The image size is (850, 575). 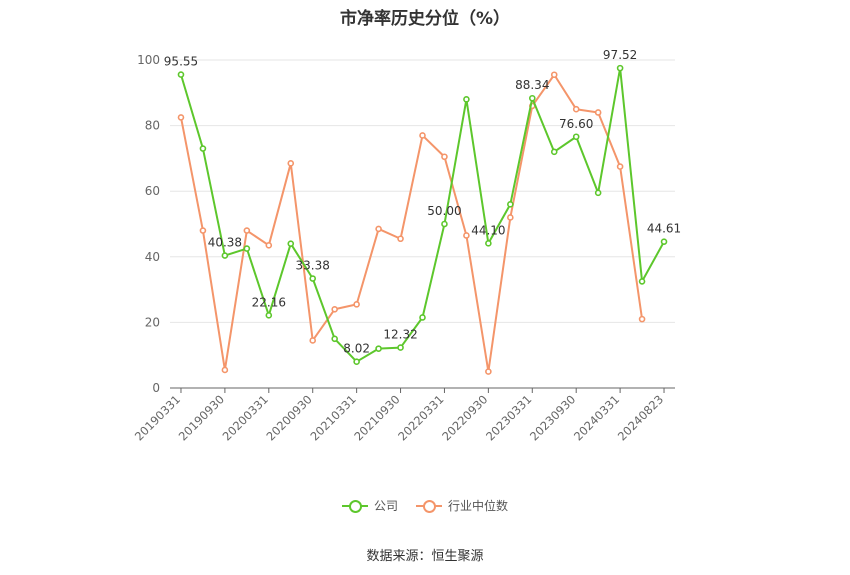 I want to click on x-tick-label: 20230331, so click(x=508, y=417).